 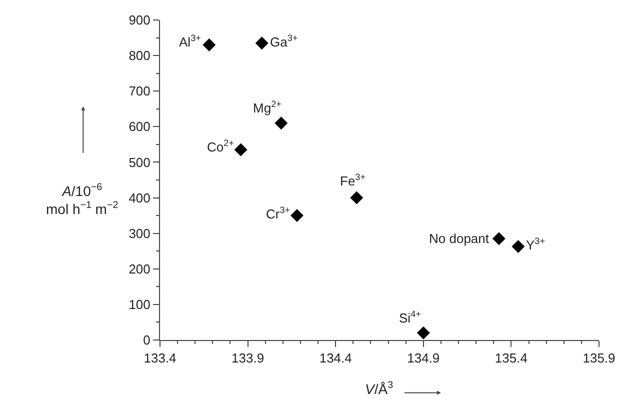 I want to click on y-tick-label: 400, so click(x=139, y=198).